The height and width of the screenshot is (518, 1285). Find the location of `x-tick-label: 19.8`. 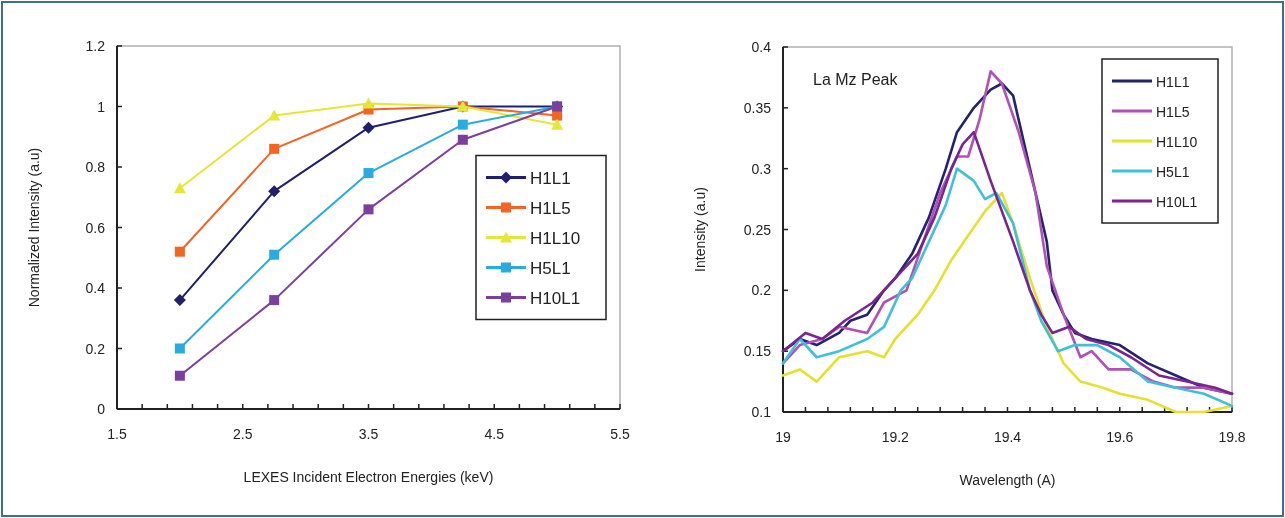

x-tick-label: 19.8 is located at coordinates (1232, 437).